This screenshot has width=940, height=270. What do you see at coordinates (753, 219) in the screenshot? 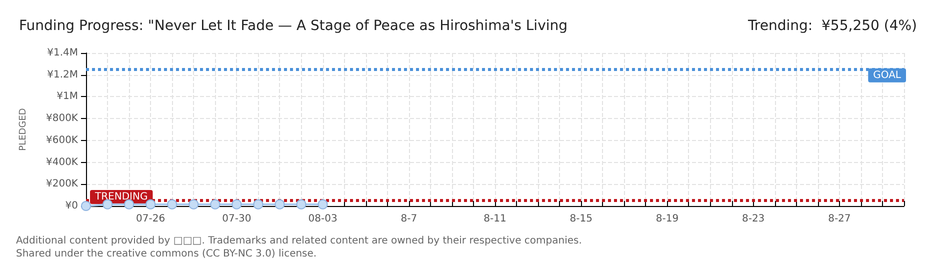
I see `x-tick-label: 8-23` at bounding box center [753, 219].